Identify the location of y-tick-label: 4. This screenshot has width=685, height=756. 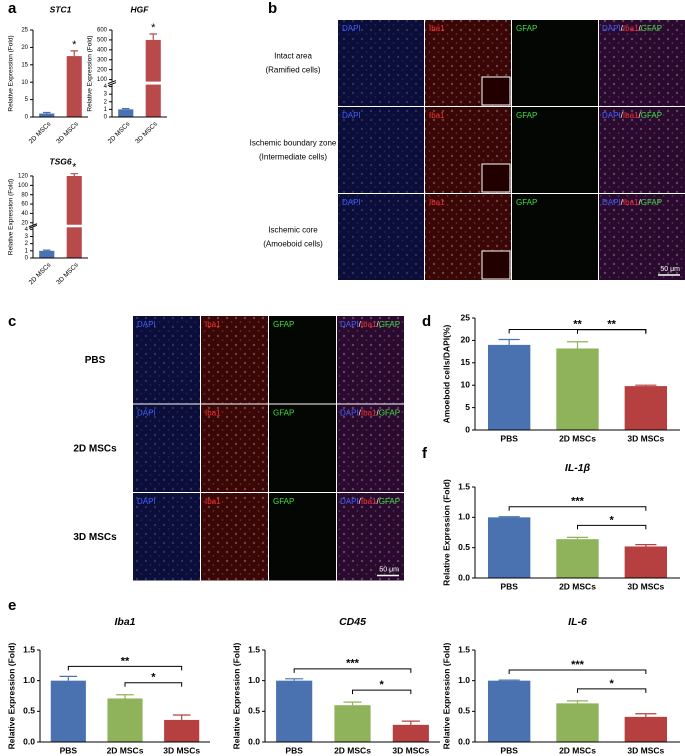
(27, 230).